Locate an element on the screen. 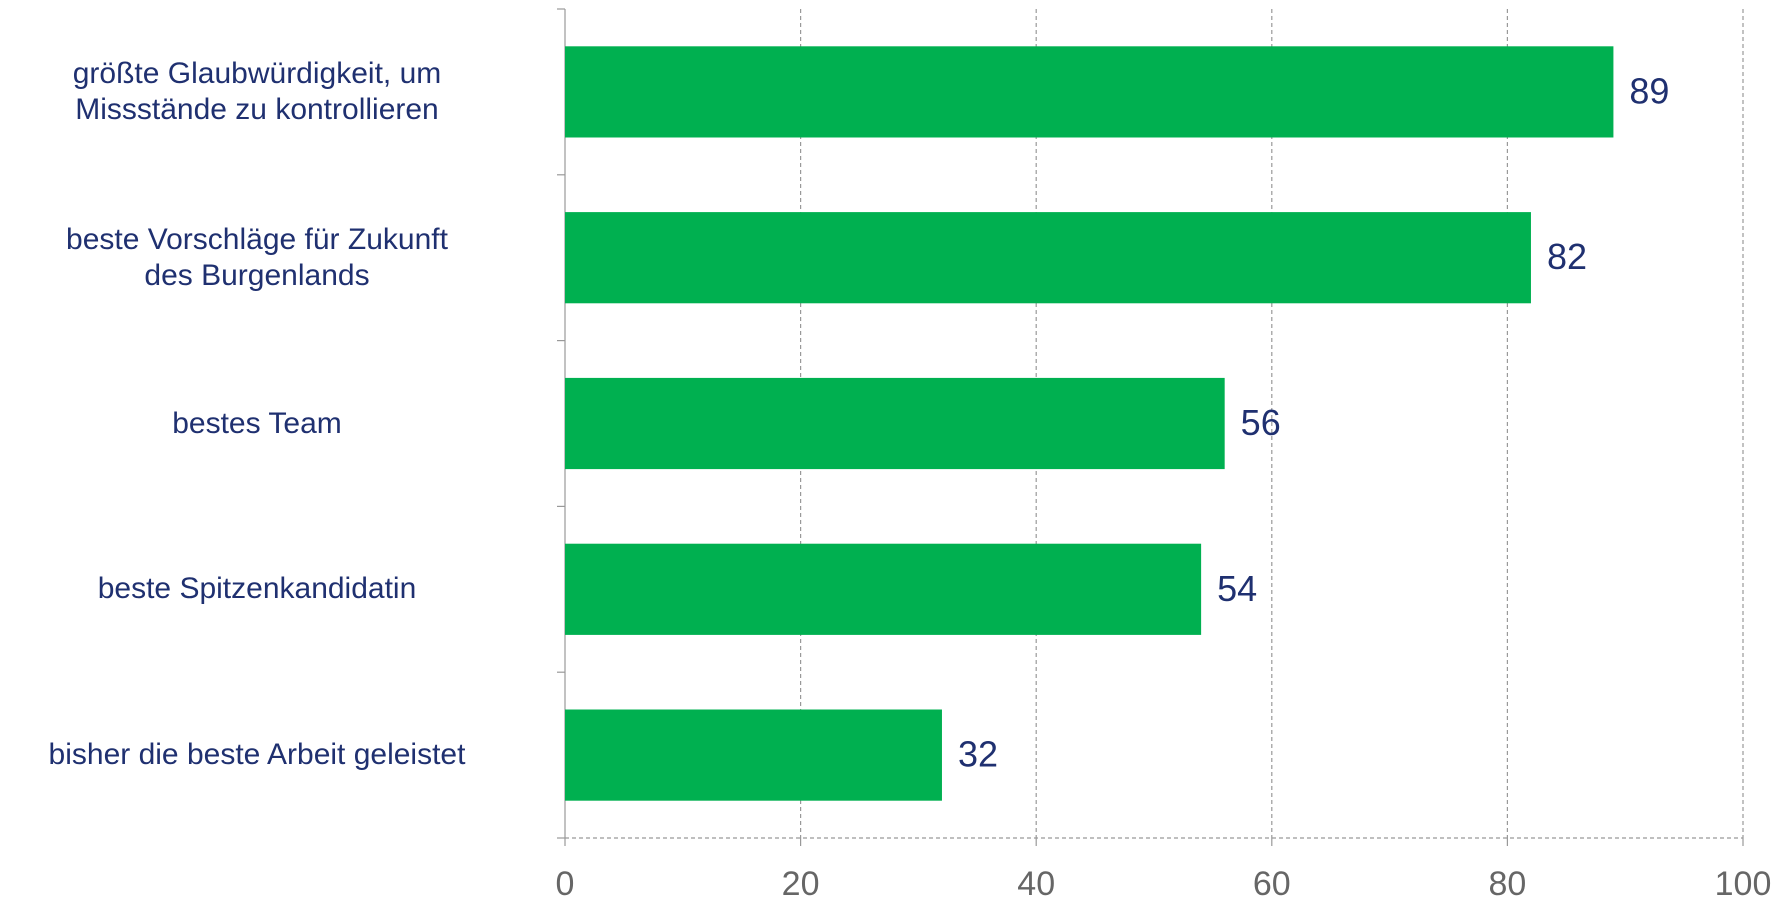 The image size is (1783, 898). x-tick-label: 0 is located at coordinates (565, 881).